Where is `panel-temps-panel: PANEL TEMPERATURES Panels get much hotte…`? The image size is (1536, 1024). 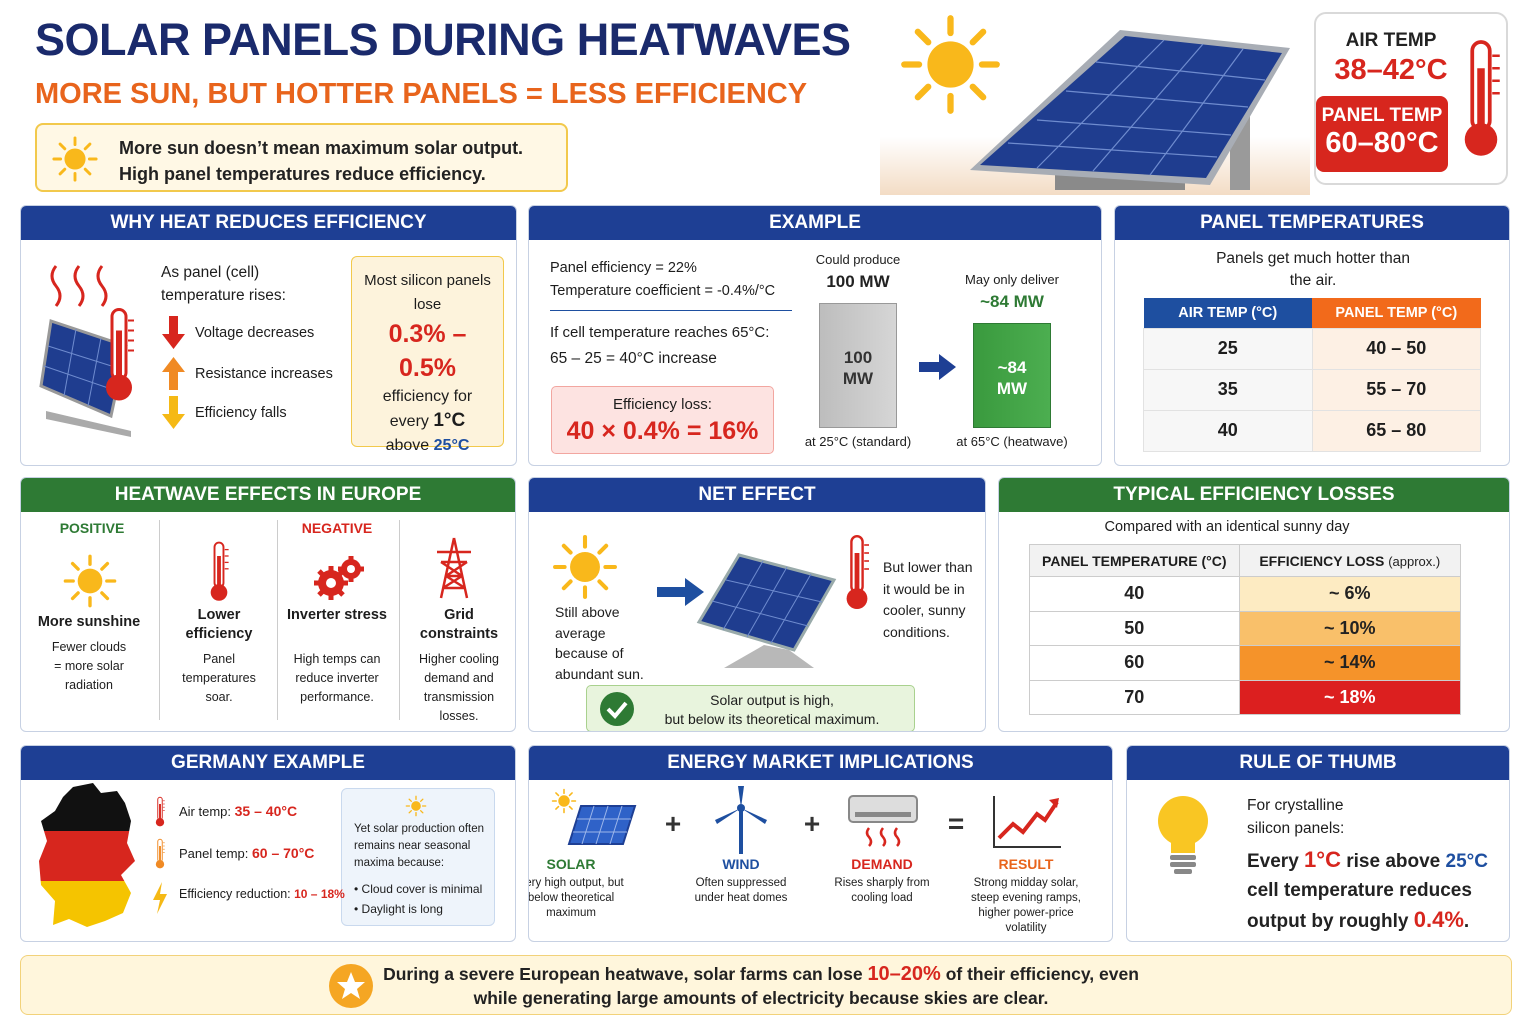
panel-temps-panel: PANEL TEMPERATURES Panels get much hotte… is located at coordinates (1312, 335).